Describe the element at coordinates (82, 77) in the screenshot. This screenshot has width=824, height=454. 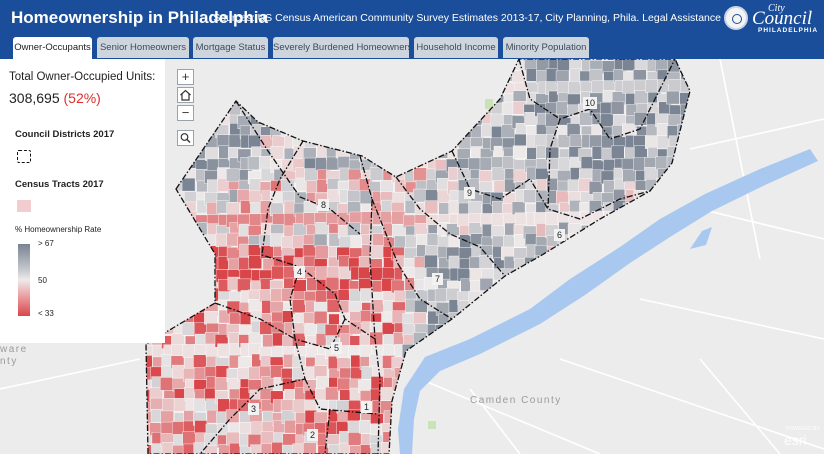
I see `total-units-label: Total Owner-Occupied Units:` at that location.